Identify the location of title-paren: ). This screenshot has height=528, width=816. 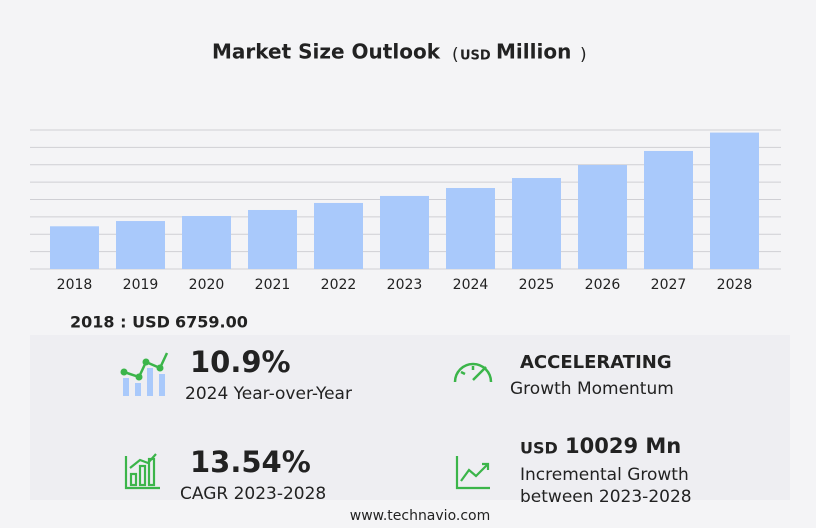
(583, 55).